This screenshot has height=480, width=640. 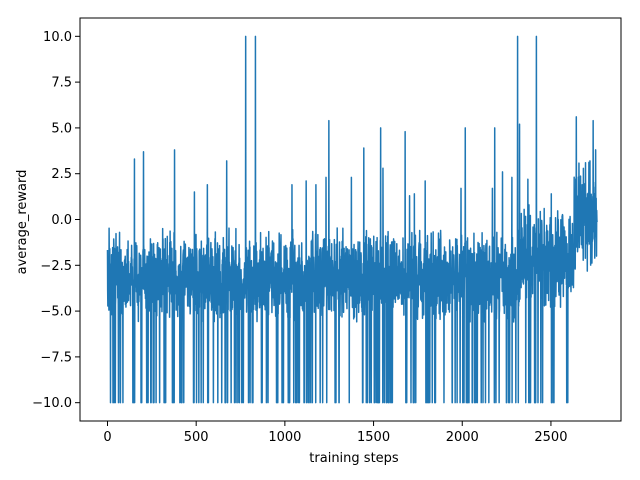 I want to click on x-tick-label: 0, so click(x=107, y=437).